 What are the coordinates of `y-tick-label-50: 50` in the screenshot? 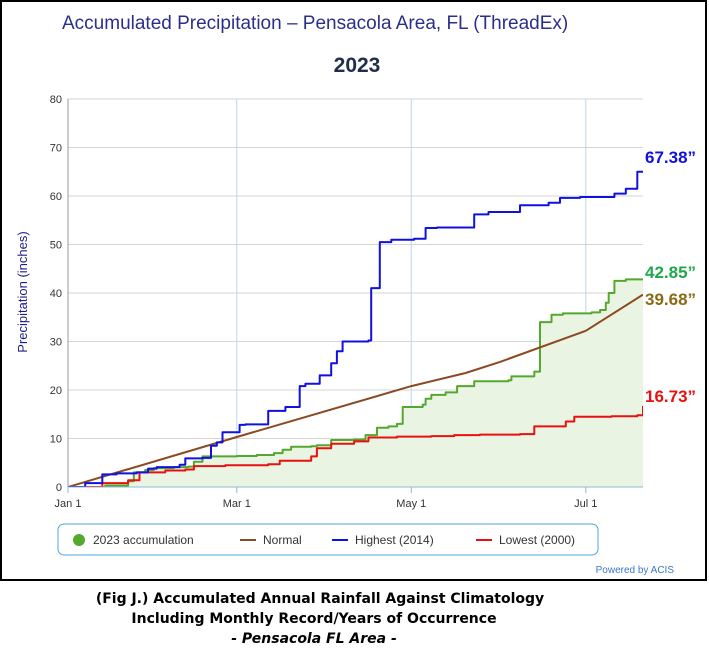 It's located at (56, 246).